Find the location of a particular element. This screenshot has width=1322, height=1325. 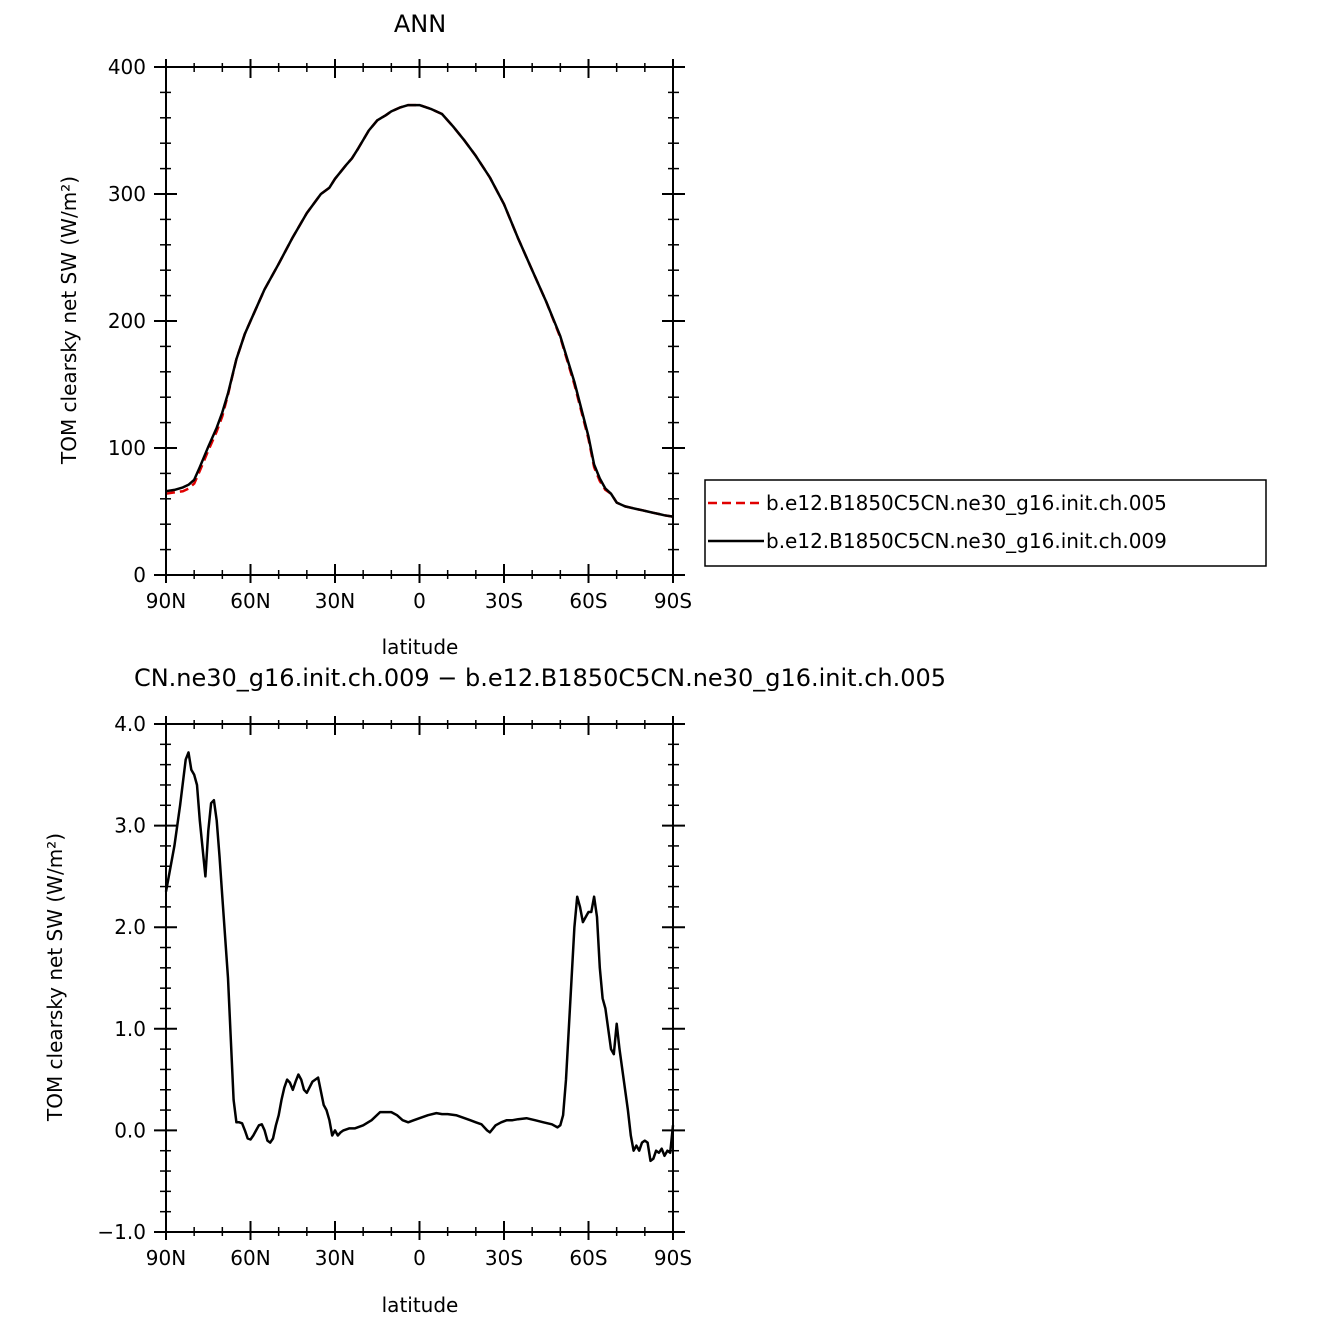

top-y-tick-label: 100 is located at coordinates (127, 448).